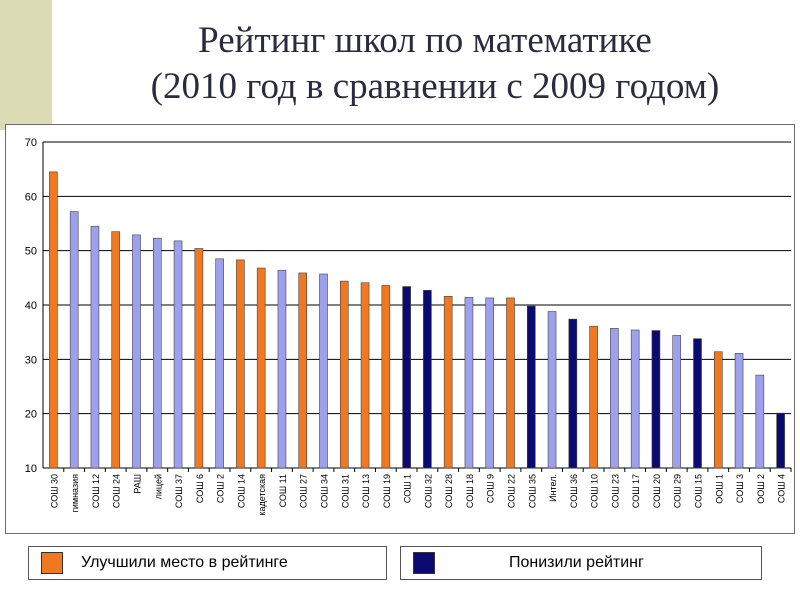 The height and width of the screenshot is (600, 800). I want to click on x-tick-label: Интел., so click(553, 488).